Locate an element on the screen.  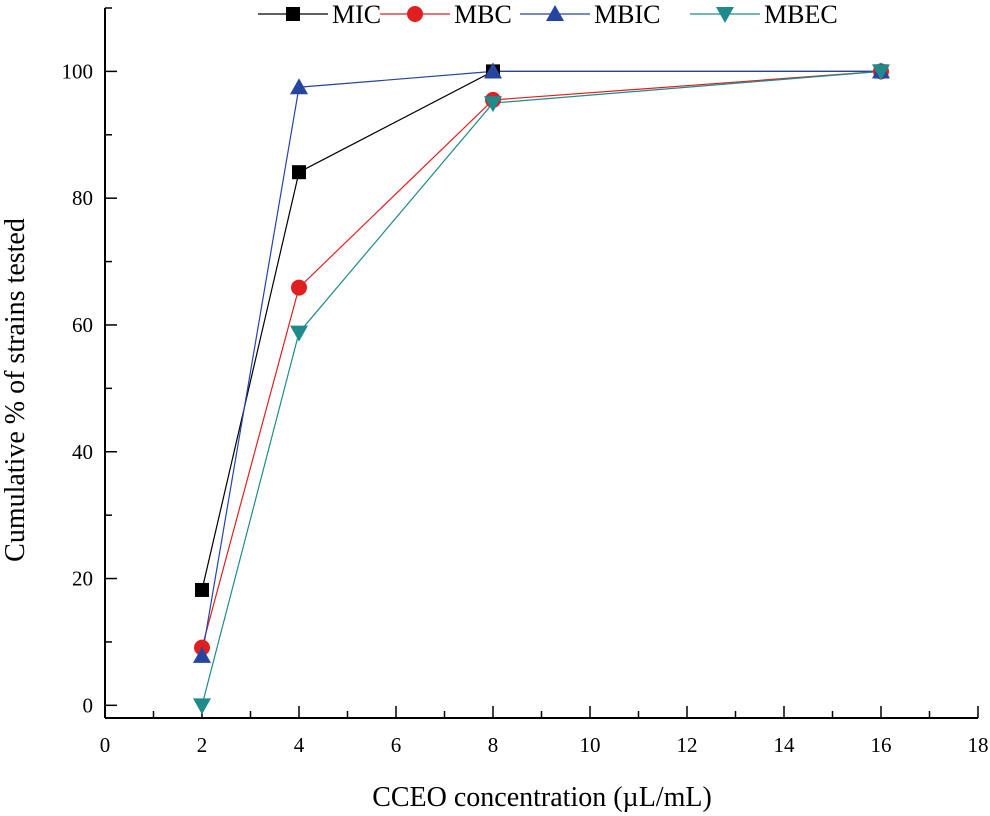
x-tick-label: 18 is located at coordinates (978, 745).